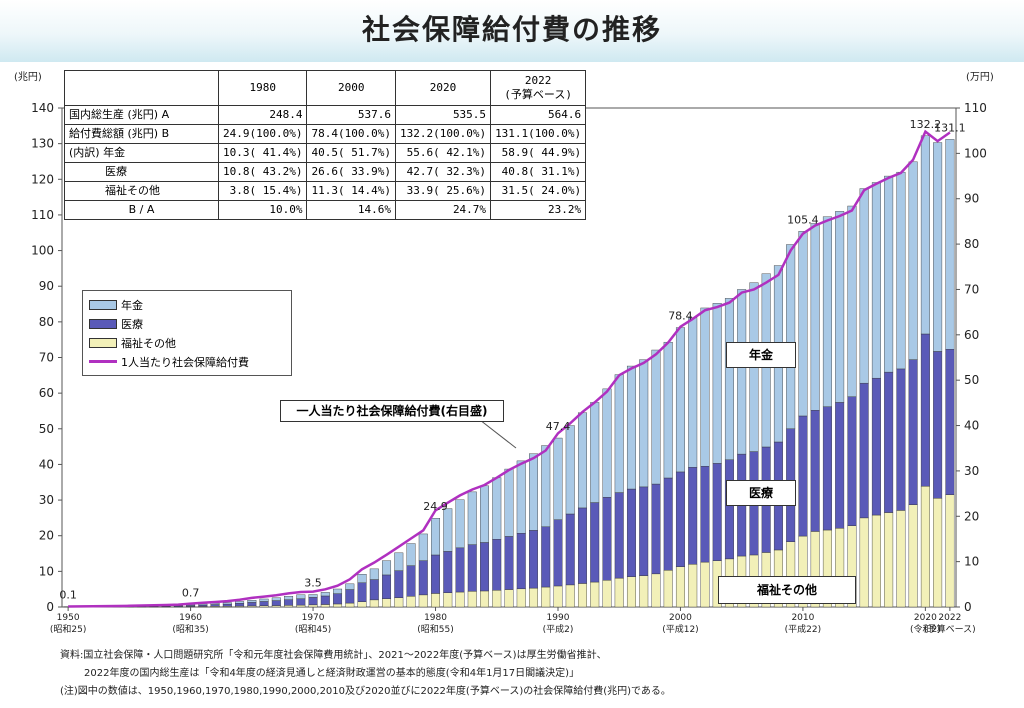 Image resolution: width=1024 pixels, height=708 pixels. Describe the element at coordinates (511, 29) in the screenshot. I see `chart-title: 社会保障給付費の推移` at that location.